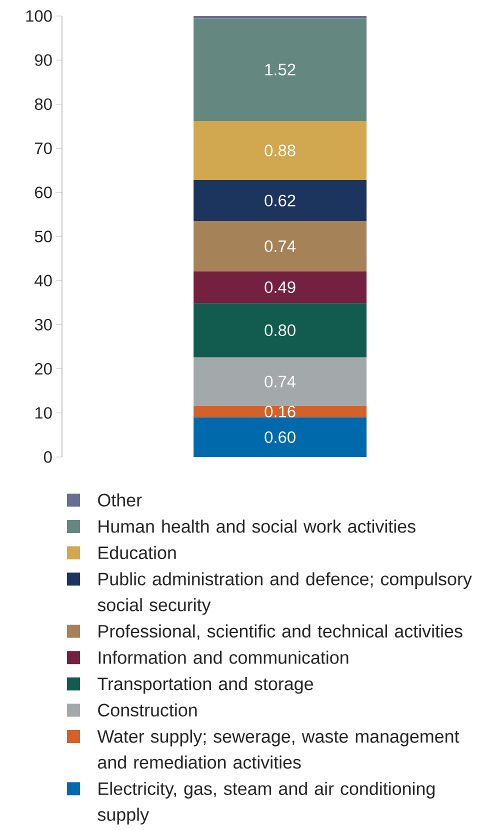  I want to click on annotation: 0.60, so click(280, 437).